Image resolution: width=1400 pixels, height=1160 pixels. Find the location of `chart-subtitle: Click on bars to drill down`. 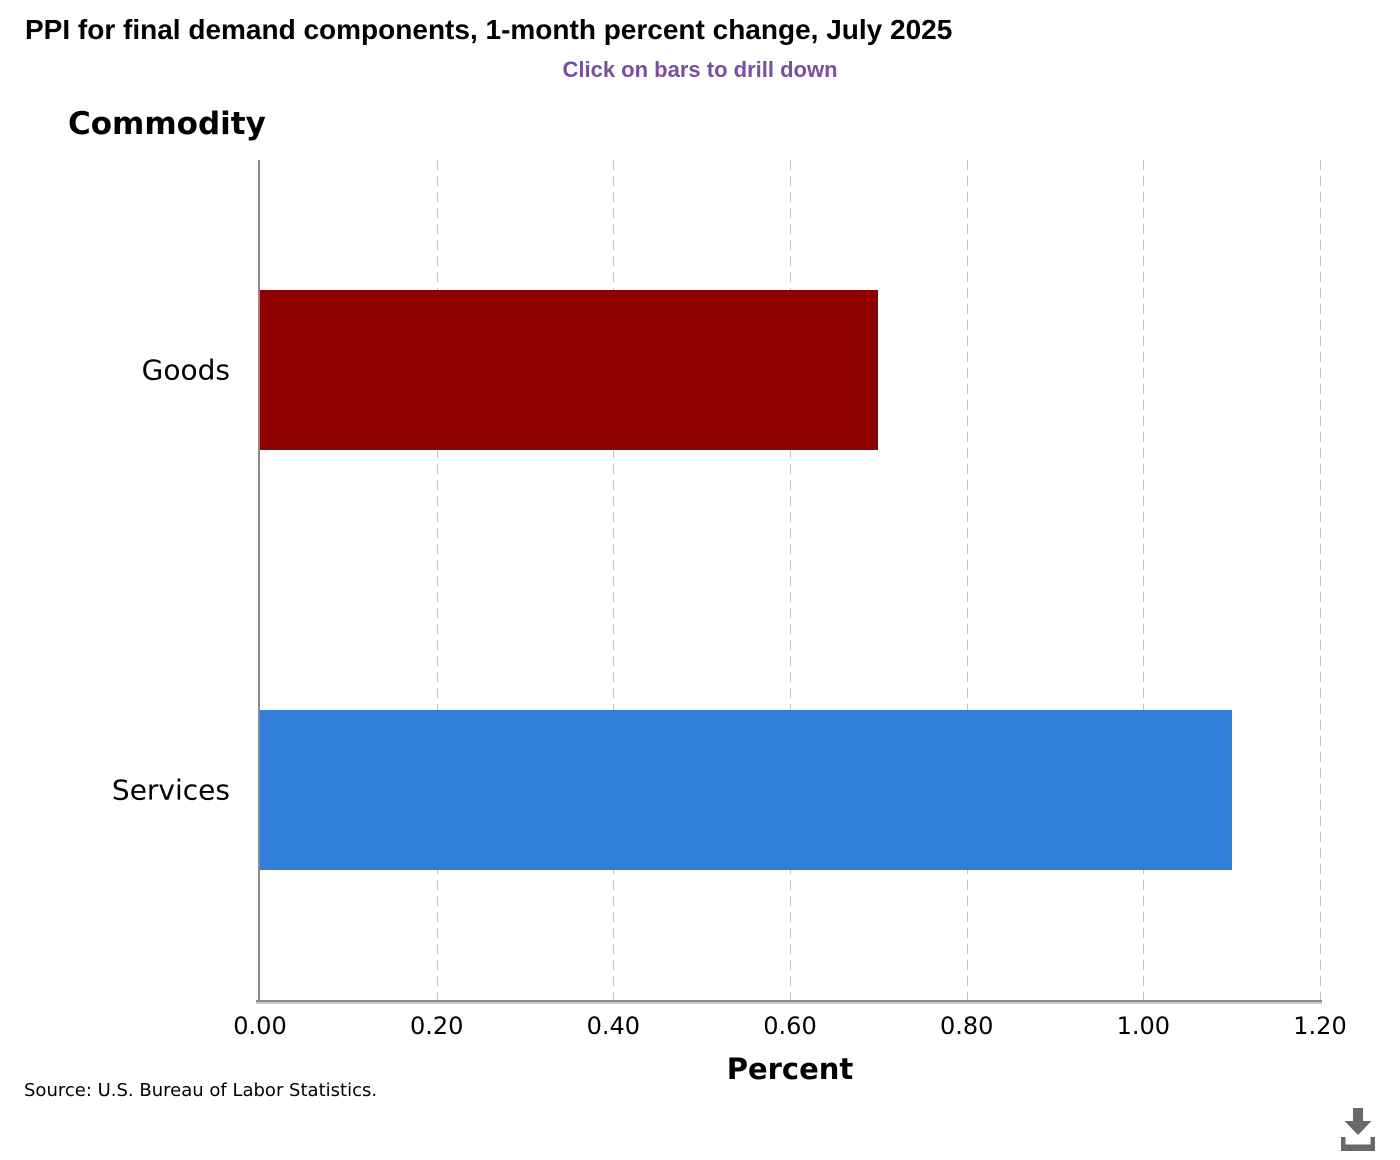

chart-subtitle: Click on bars to drill down is located at coordinates (700, 69).